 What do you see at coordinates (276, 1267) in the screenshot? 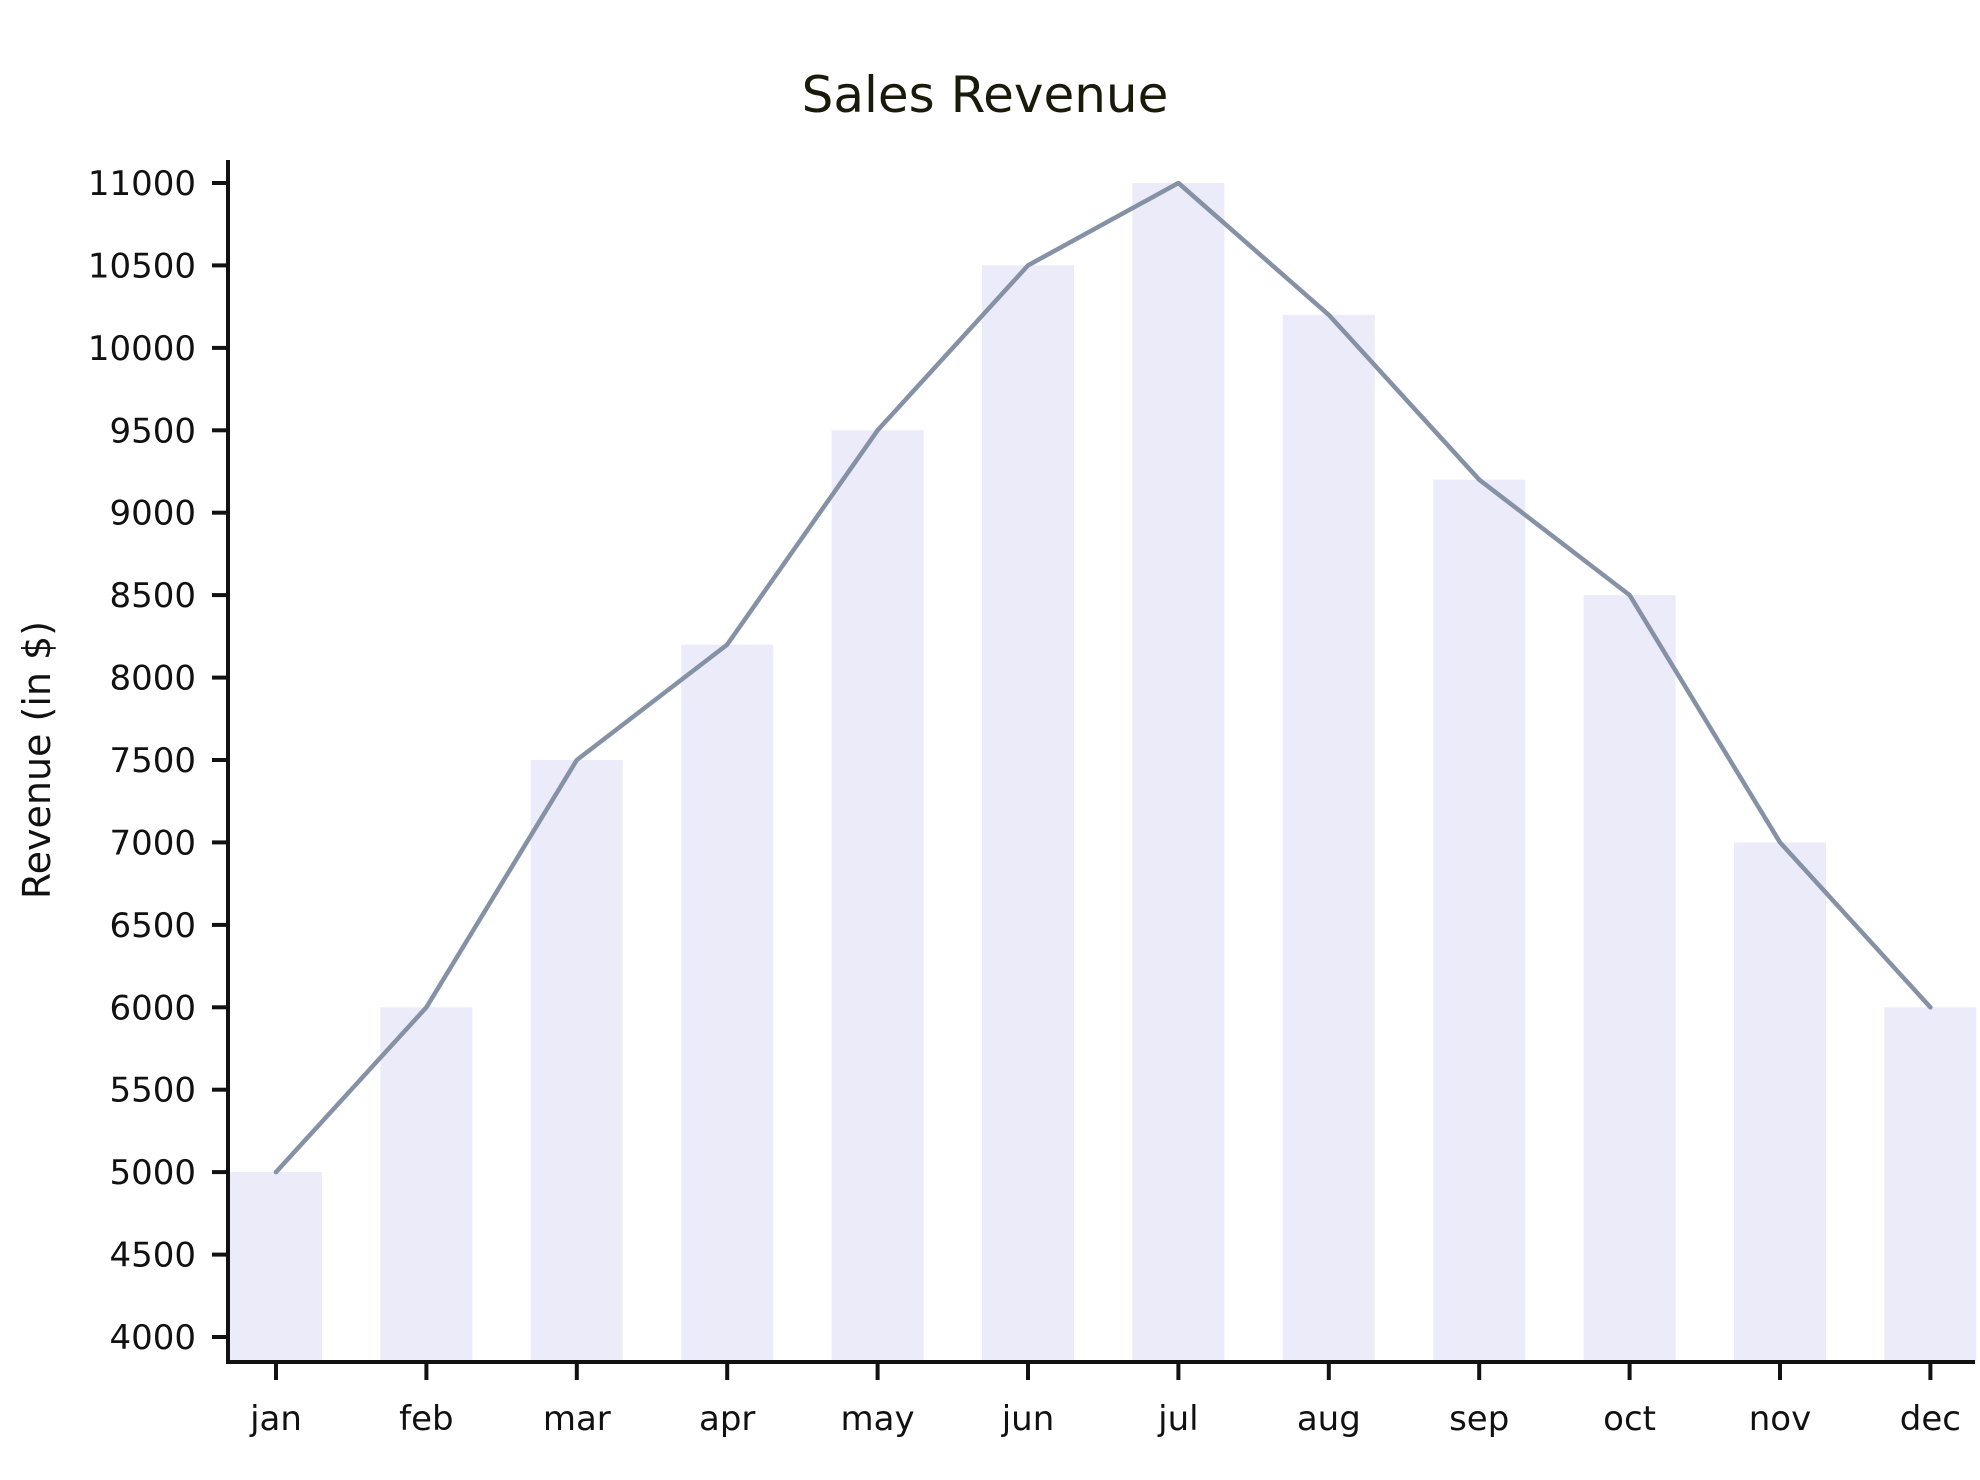
I see `bar-jan` at bounding box center [276, 1267].